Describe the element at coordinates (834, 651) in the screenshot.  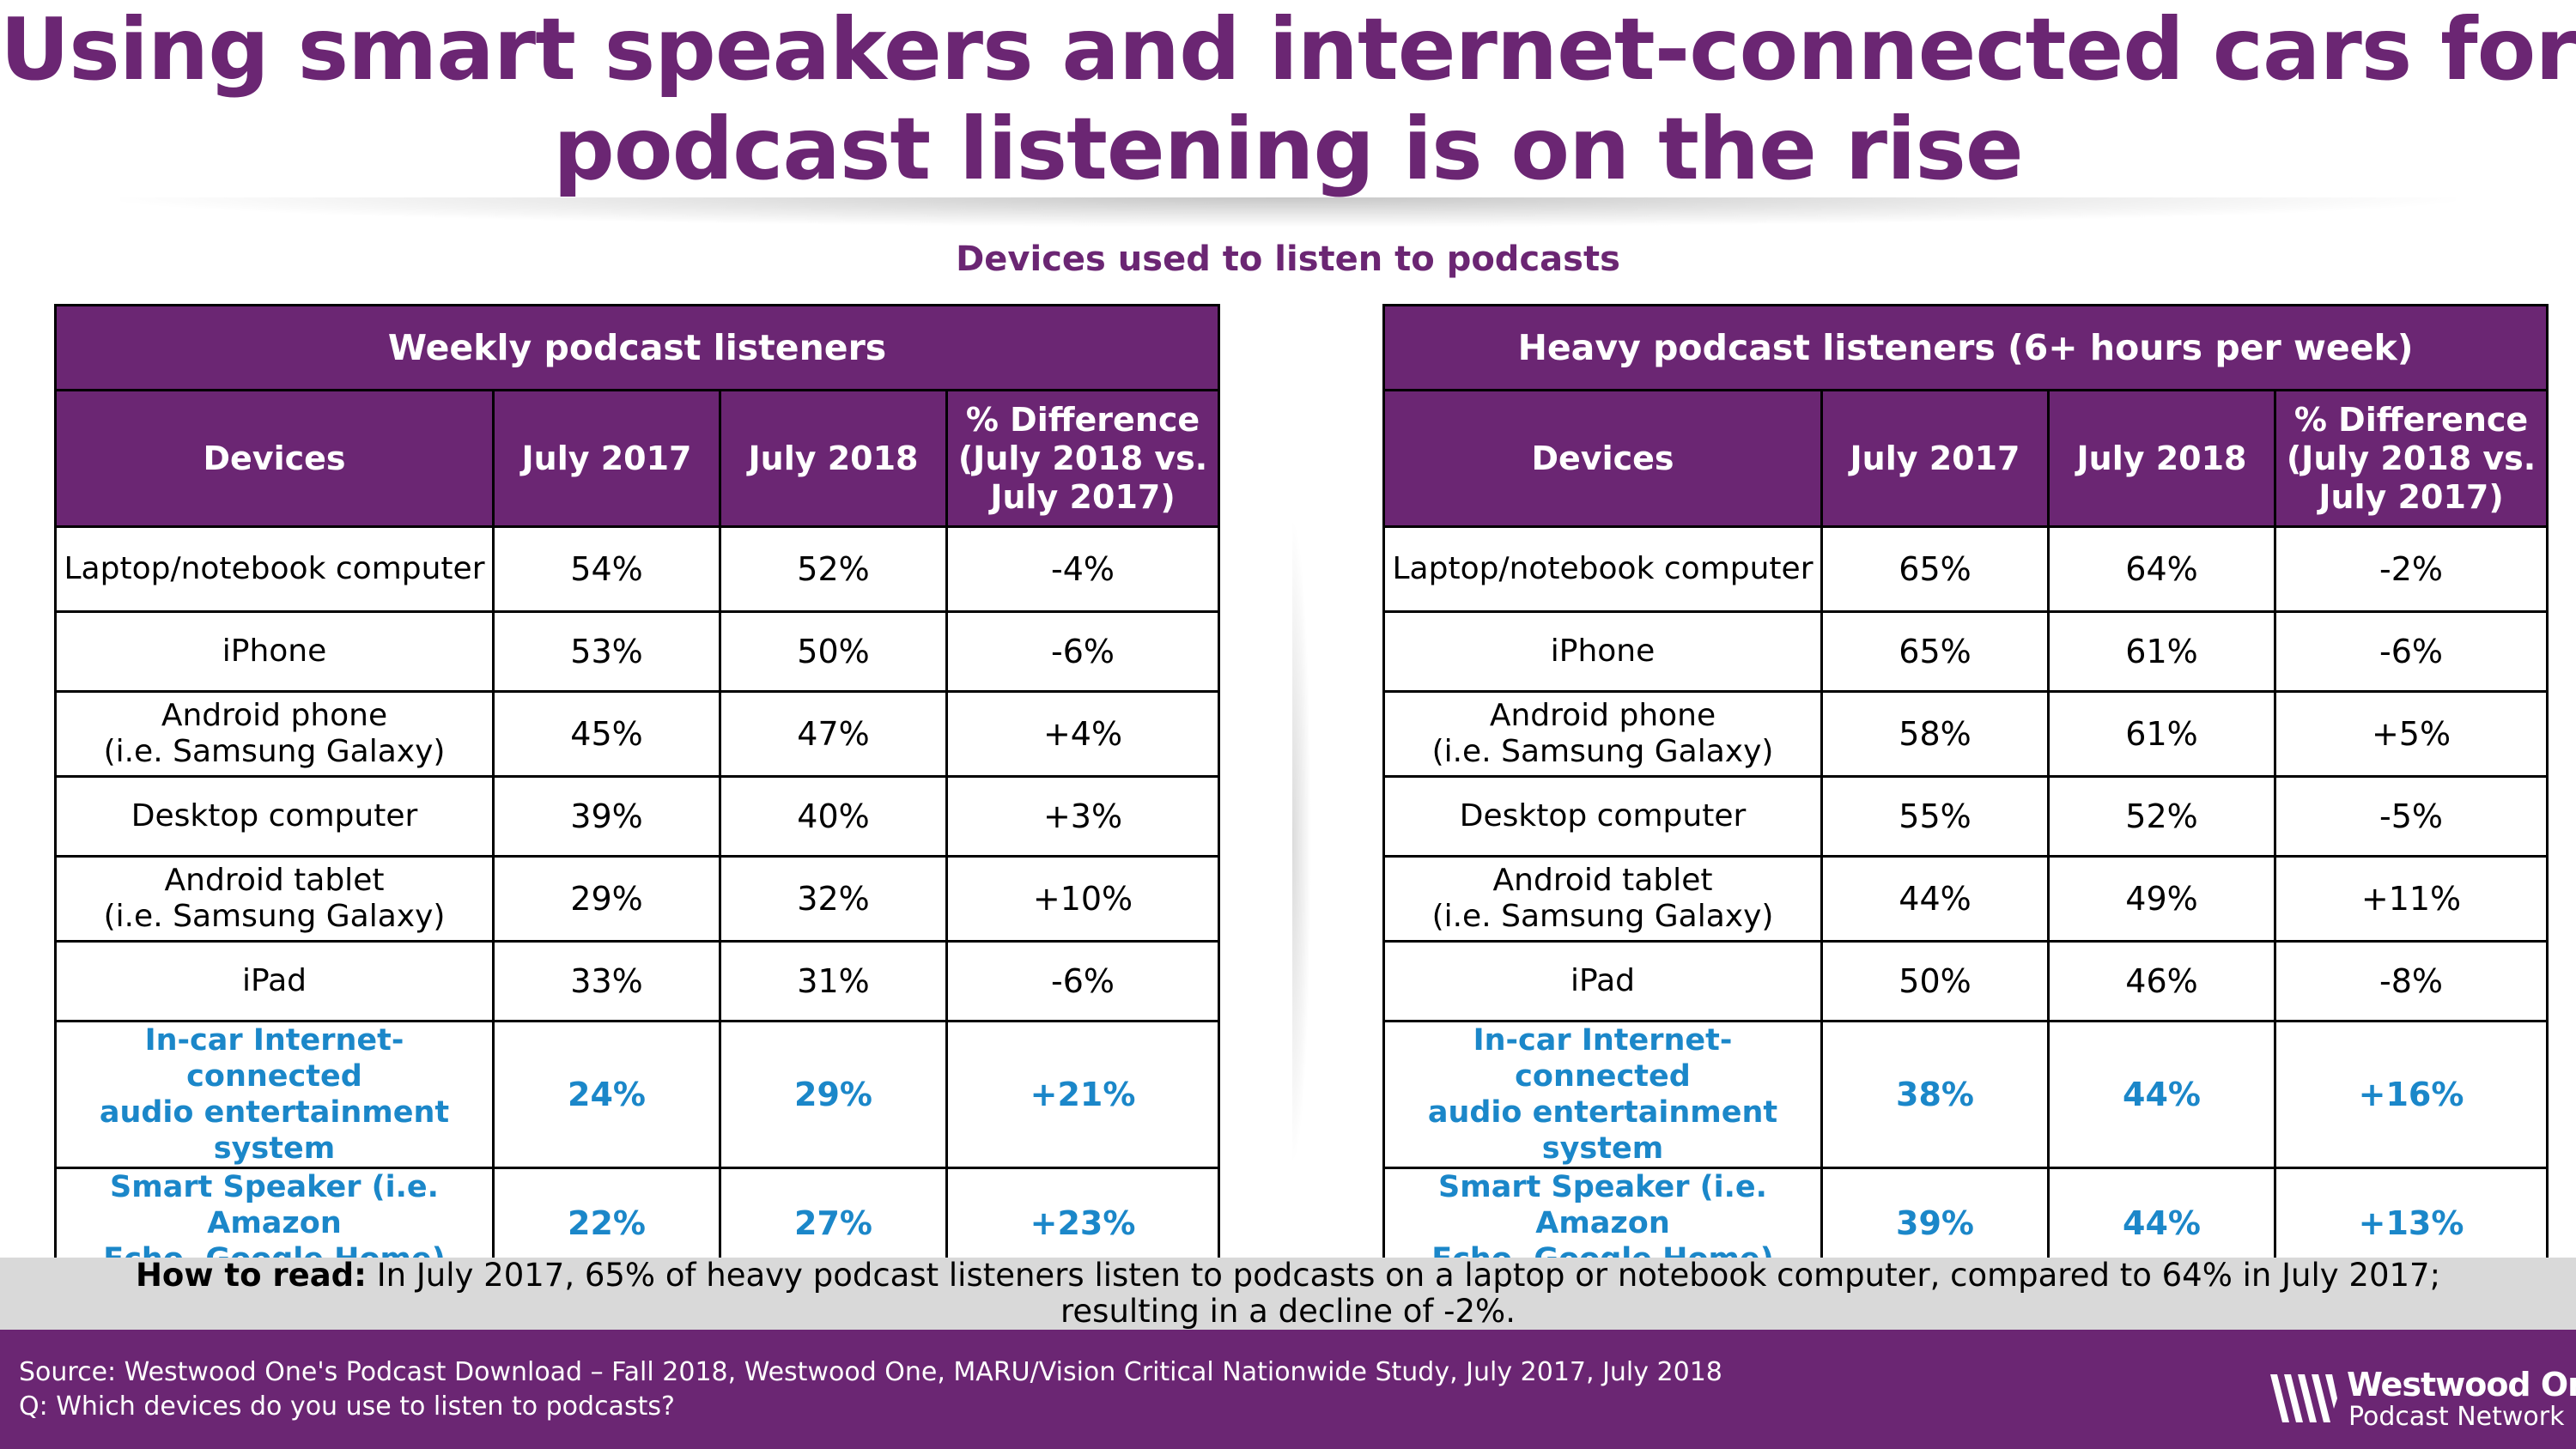
I see `july-2018-cell: 50%` at that location.